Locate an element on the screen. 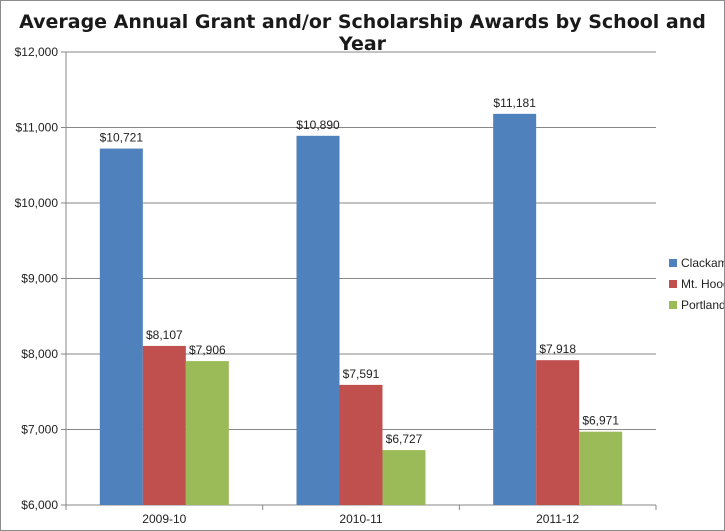  data-label: $6,971 is located at coordinates (600, 421).